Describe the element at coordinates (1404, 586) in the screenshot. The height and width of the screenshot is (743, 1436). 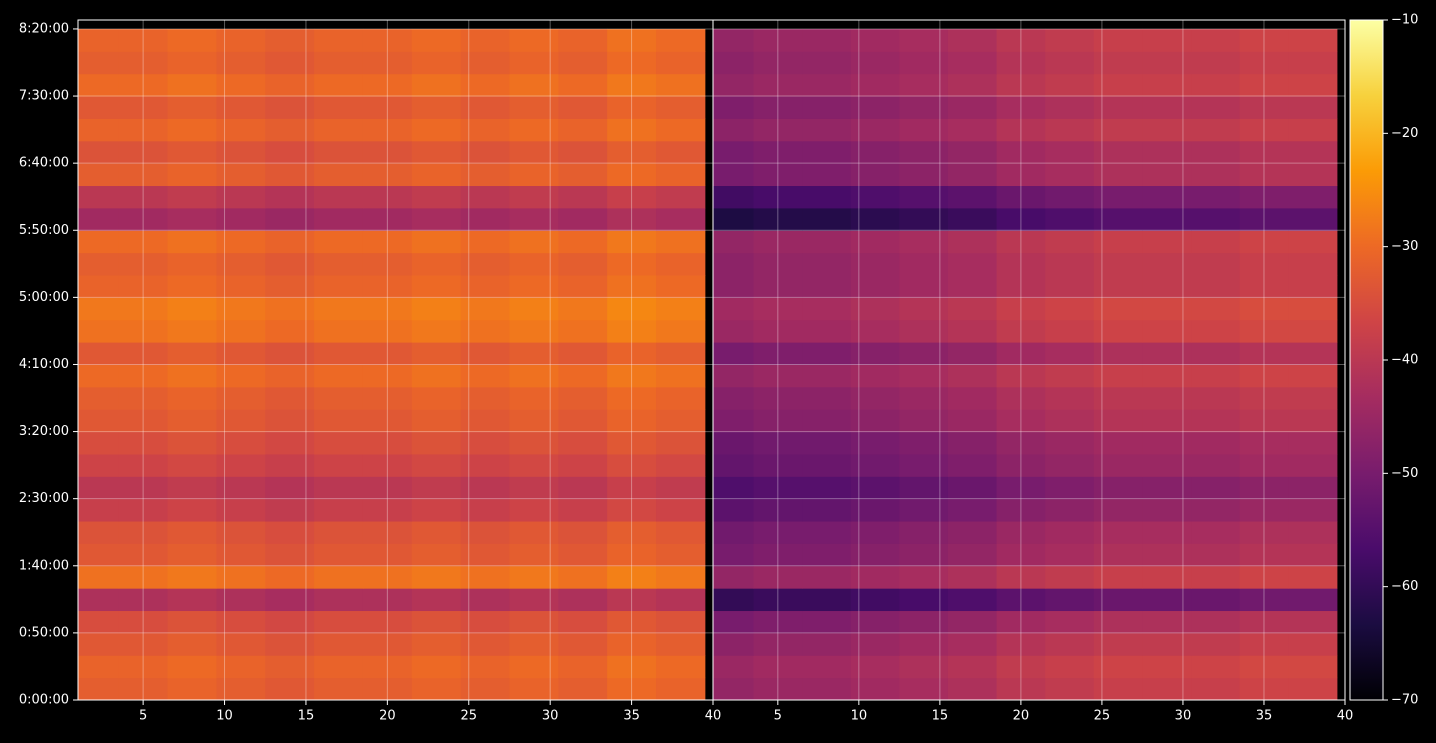
I see `colorbar-tick-label: −60` at that location.